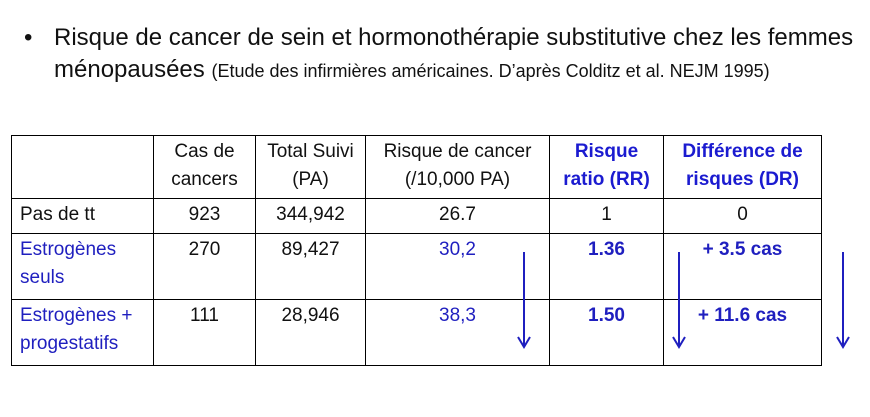 The height and width of the screenshot is (417, 870). What do you see at coordinates (742, 266) in the screenshot?
I see `cell-dr: + 3.5 cas` at bounding box center [742, 266].